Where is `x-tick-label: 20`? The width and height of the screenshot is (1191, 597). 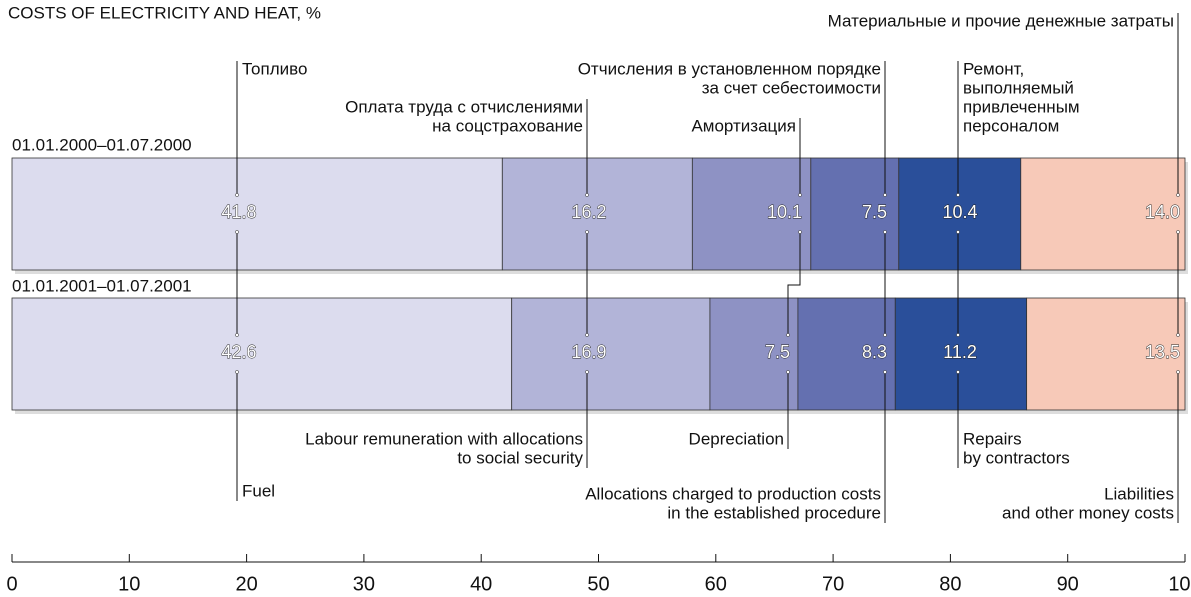
x-tick-label: 20 is located at coordinates (246, 584).